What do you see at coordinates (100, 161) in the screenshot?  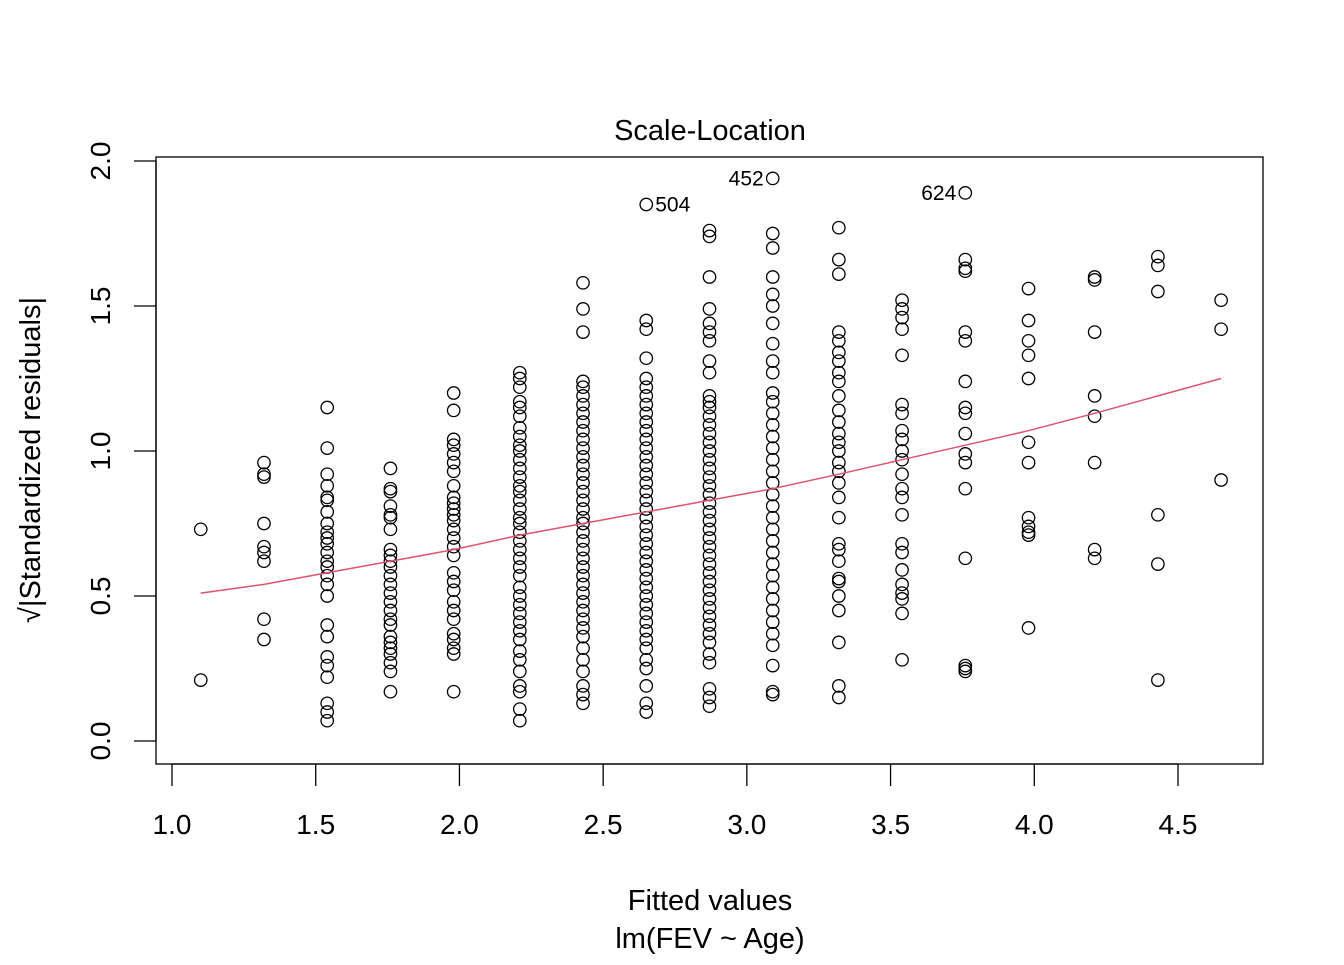 I see `y-tick-label: 2.0` at bounding box center [100, 161].